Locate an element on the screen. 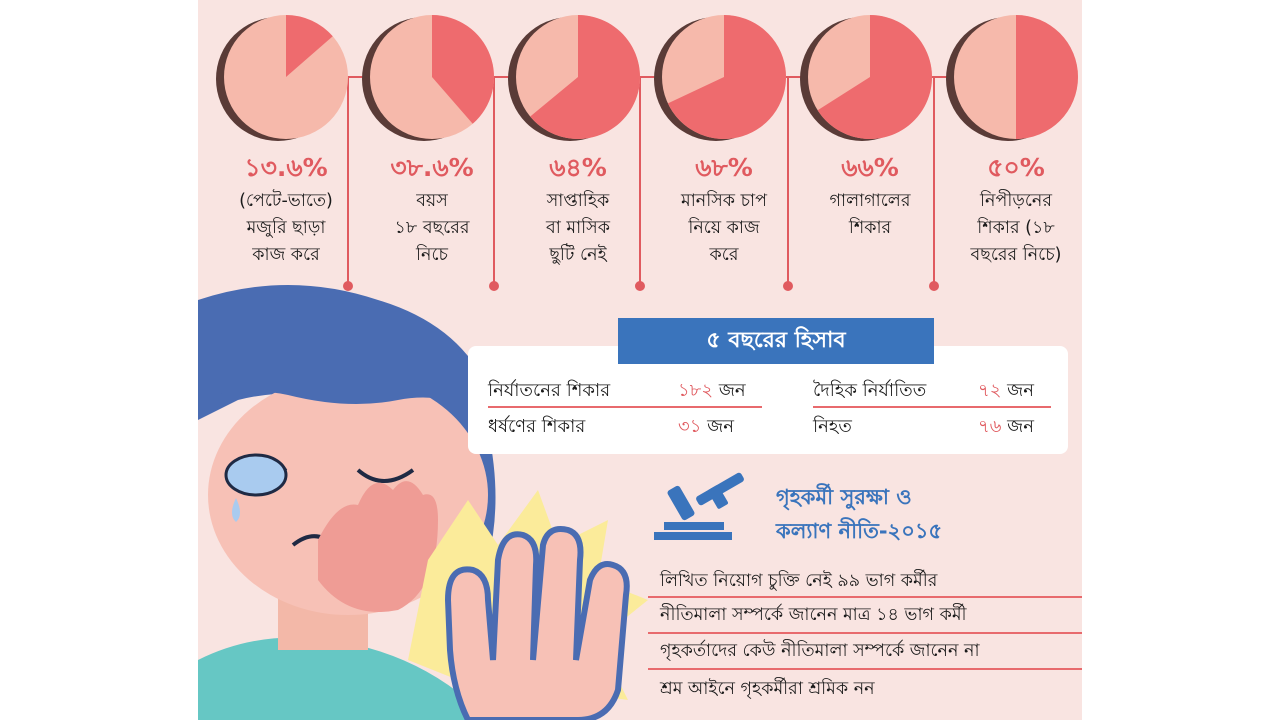 This screenshot has width=1280, height=720. stat-description-line: বয়স is located at coordinates (432, 201).